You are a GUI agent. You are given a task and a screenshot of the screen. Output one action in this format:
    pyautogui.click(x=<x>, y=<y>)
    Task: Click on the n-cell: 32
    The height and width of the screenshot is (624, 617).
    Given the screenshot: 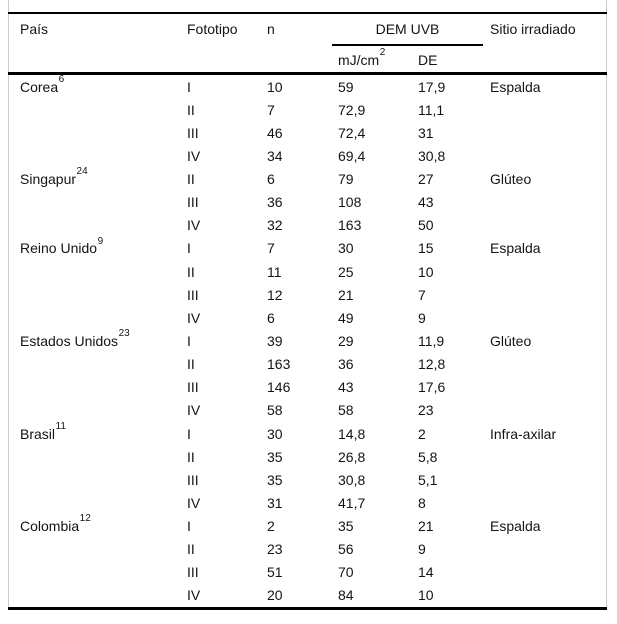 What is the action you would take?
    pyautogui.click(x=275, y=225)
    